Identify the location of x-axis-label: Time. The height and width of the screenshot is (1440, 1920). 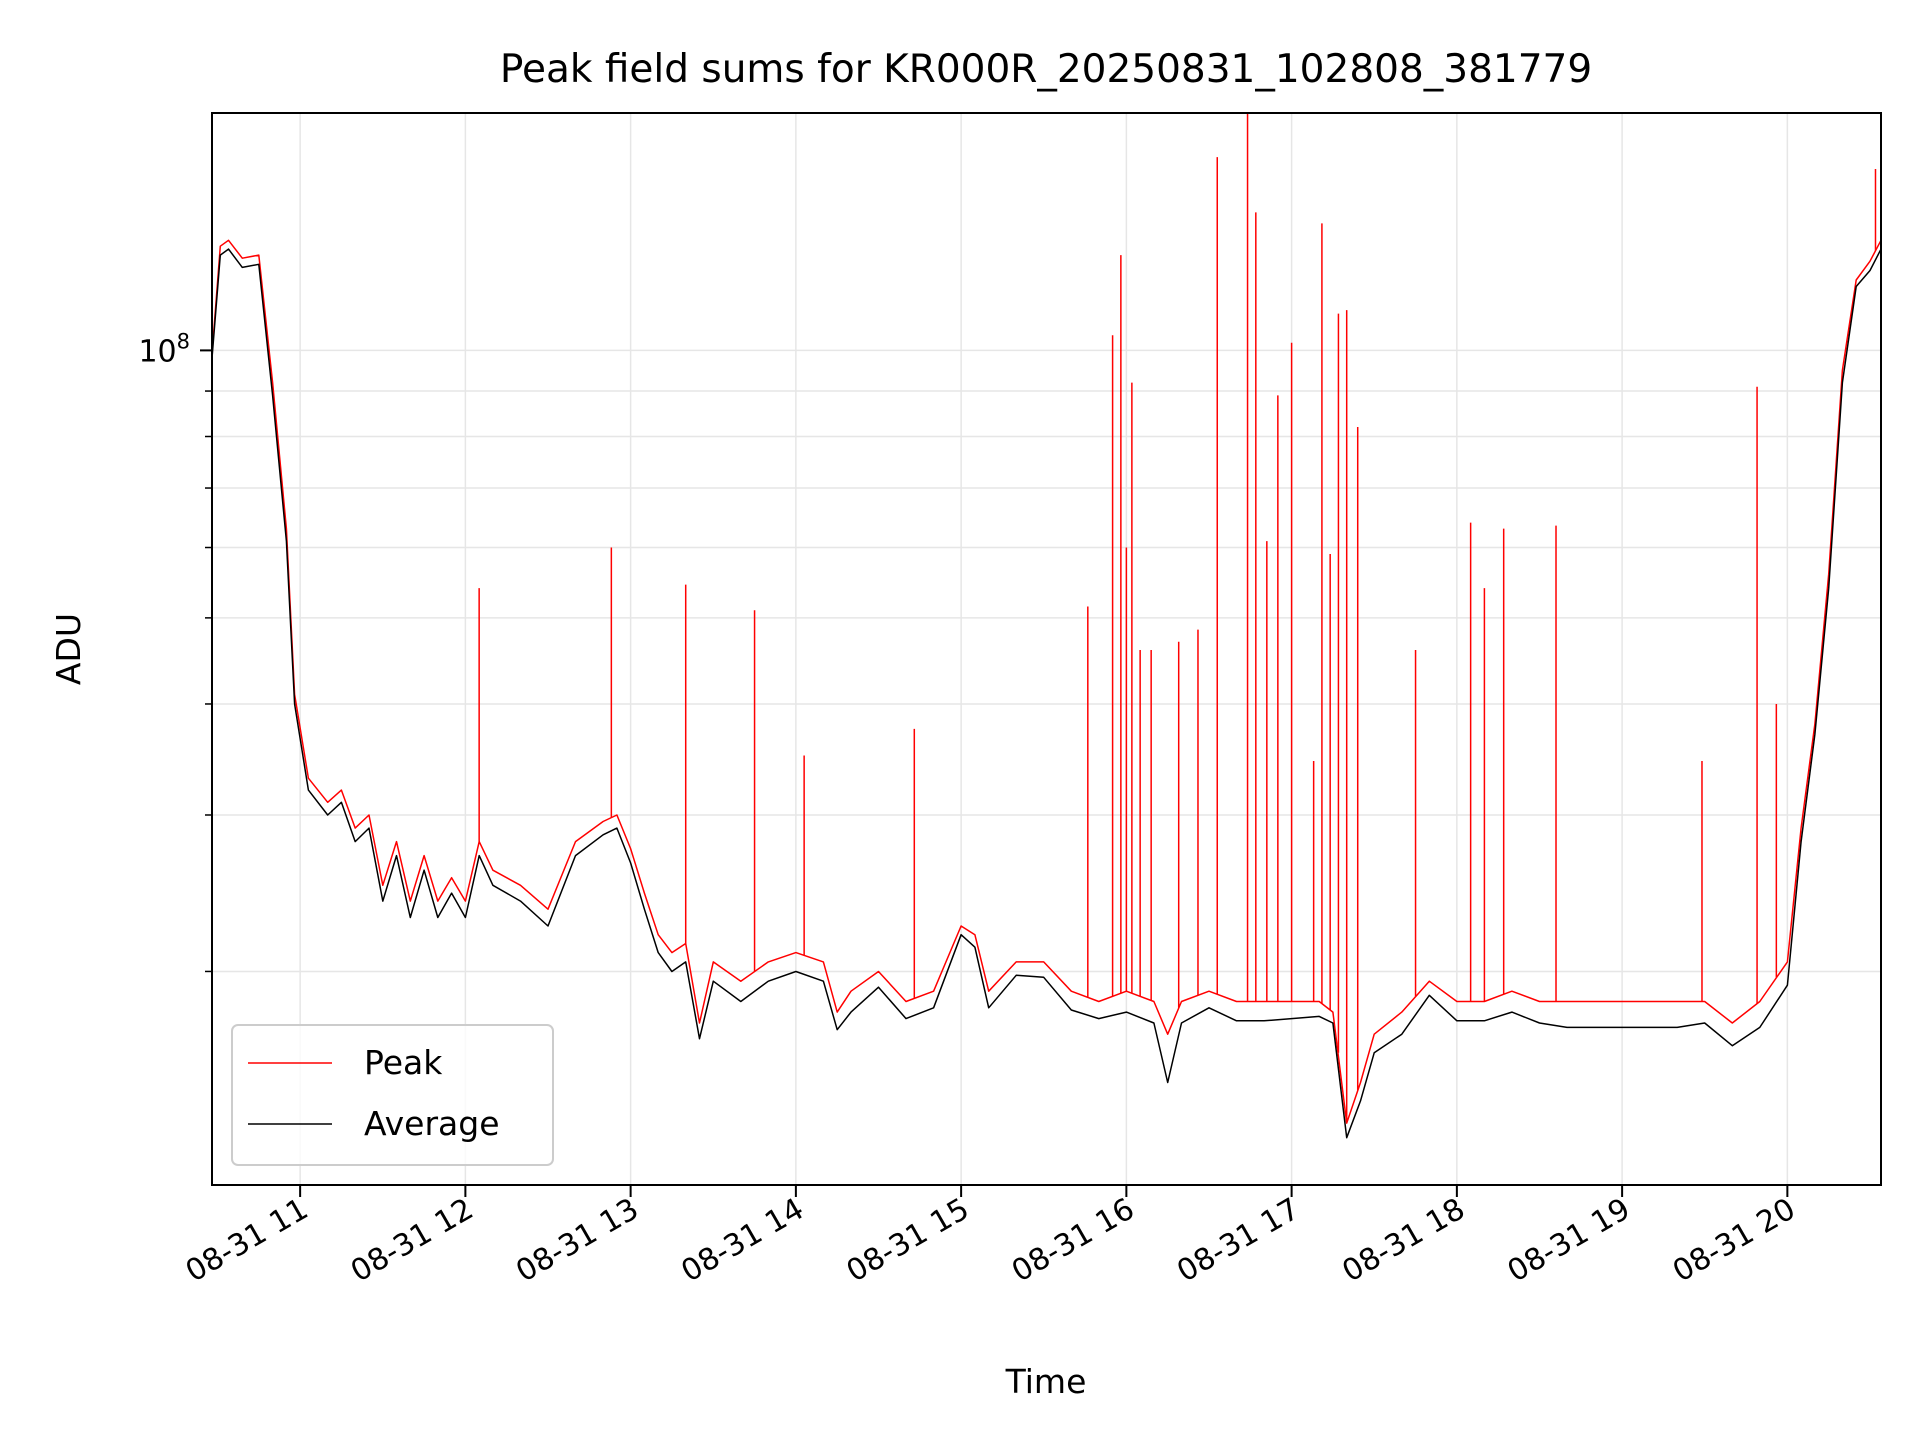
(1046, 1381).